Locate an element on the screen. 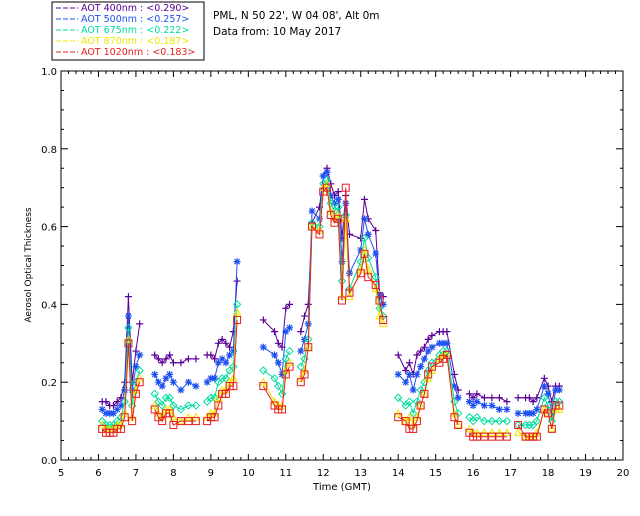  y-tick-label: 0.2 is located at coordinates (49, 383).